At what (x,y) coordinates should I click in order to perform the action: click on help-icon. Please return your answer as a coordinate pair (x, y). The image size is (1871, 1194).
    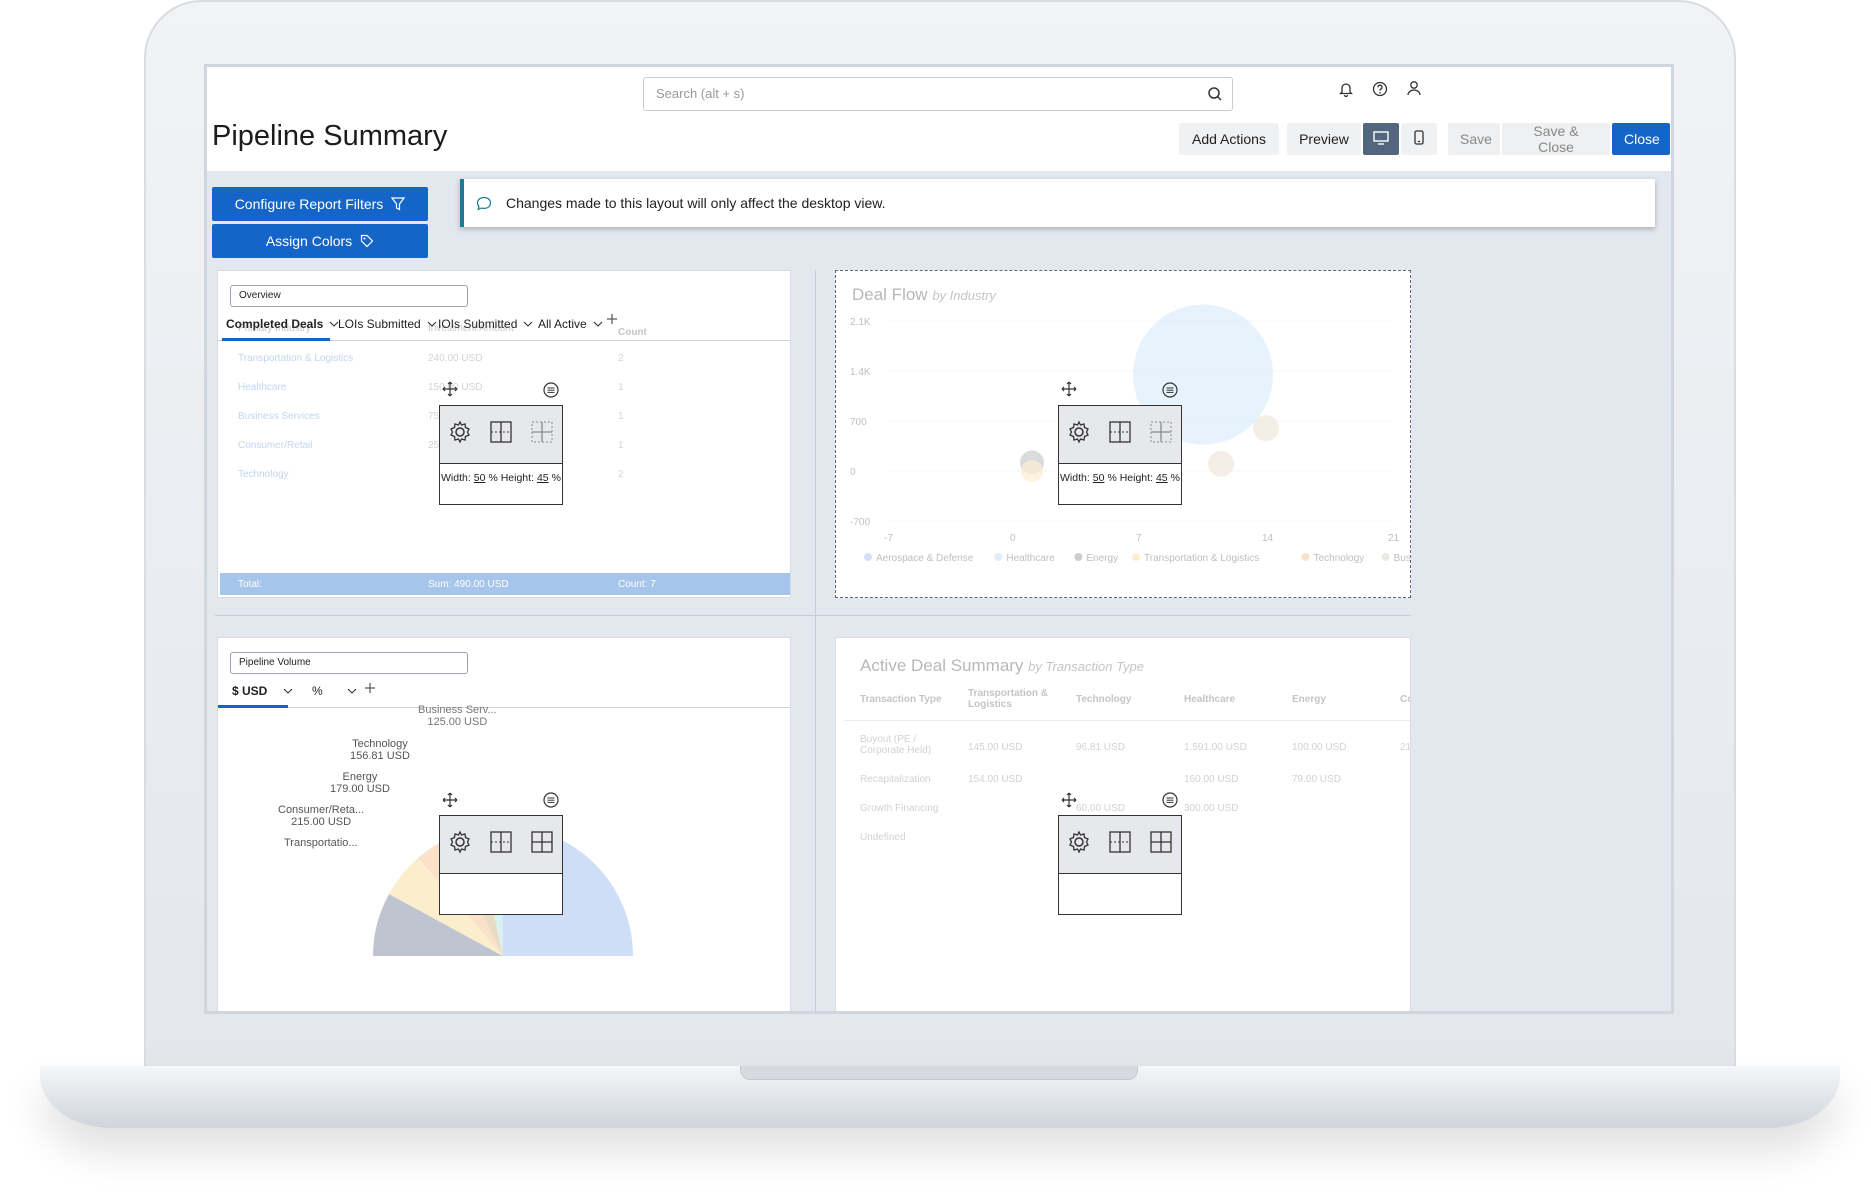
    Looking at the image, I should click on (1380, 89).